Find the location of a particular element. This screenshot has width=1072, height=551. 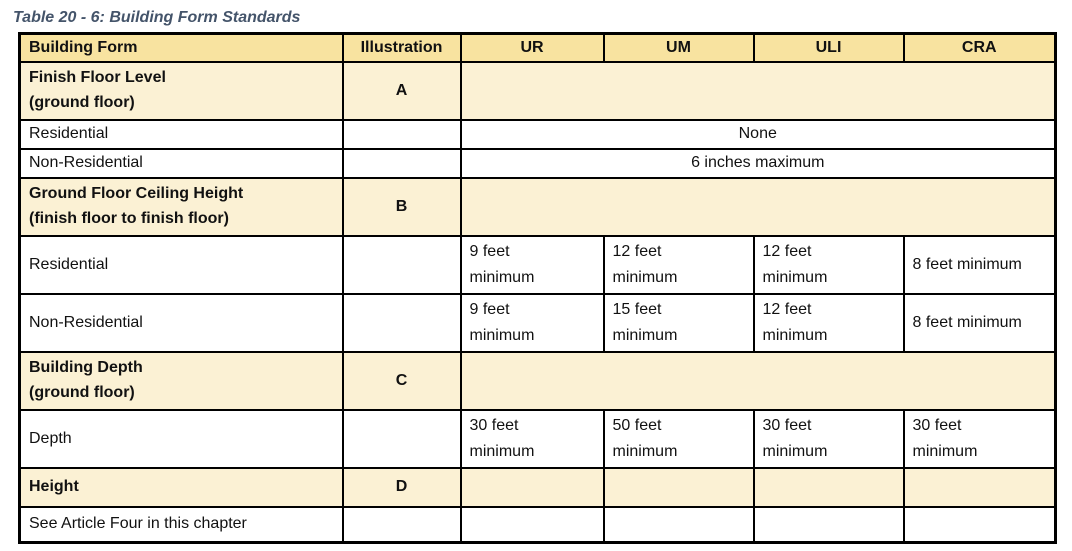

empty-cell-note-uli is located at coordinates (828, 524).